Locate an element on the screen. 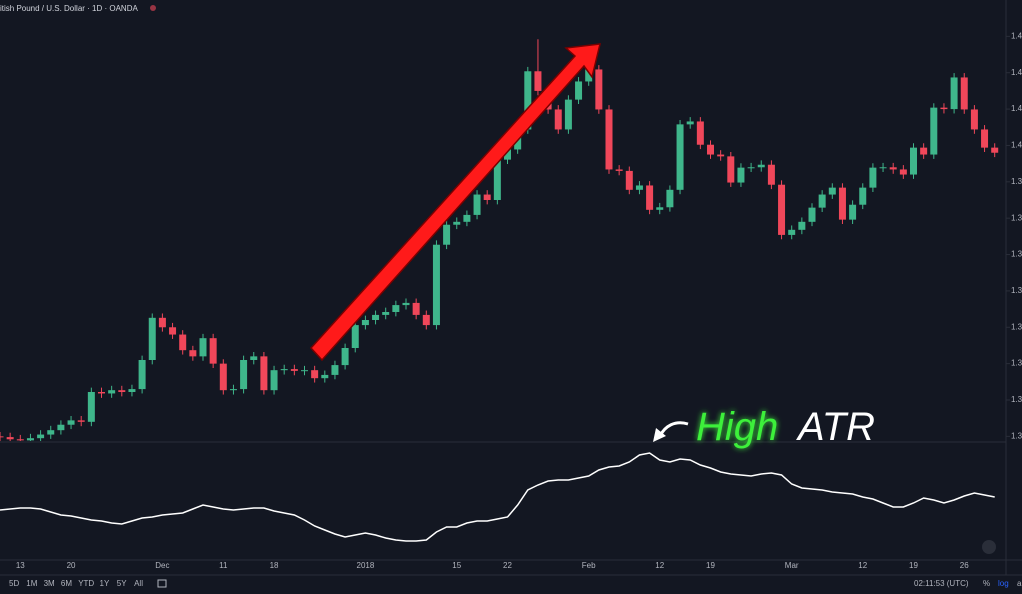 This screenshot has width=1022, height=594. log-toggle: log is located at coordinates (1003, 583).